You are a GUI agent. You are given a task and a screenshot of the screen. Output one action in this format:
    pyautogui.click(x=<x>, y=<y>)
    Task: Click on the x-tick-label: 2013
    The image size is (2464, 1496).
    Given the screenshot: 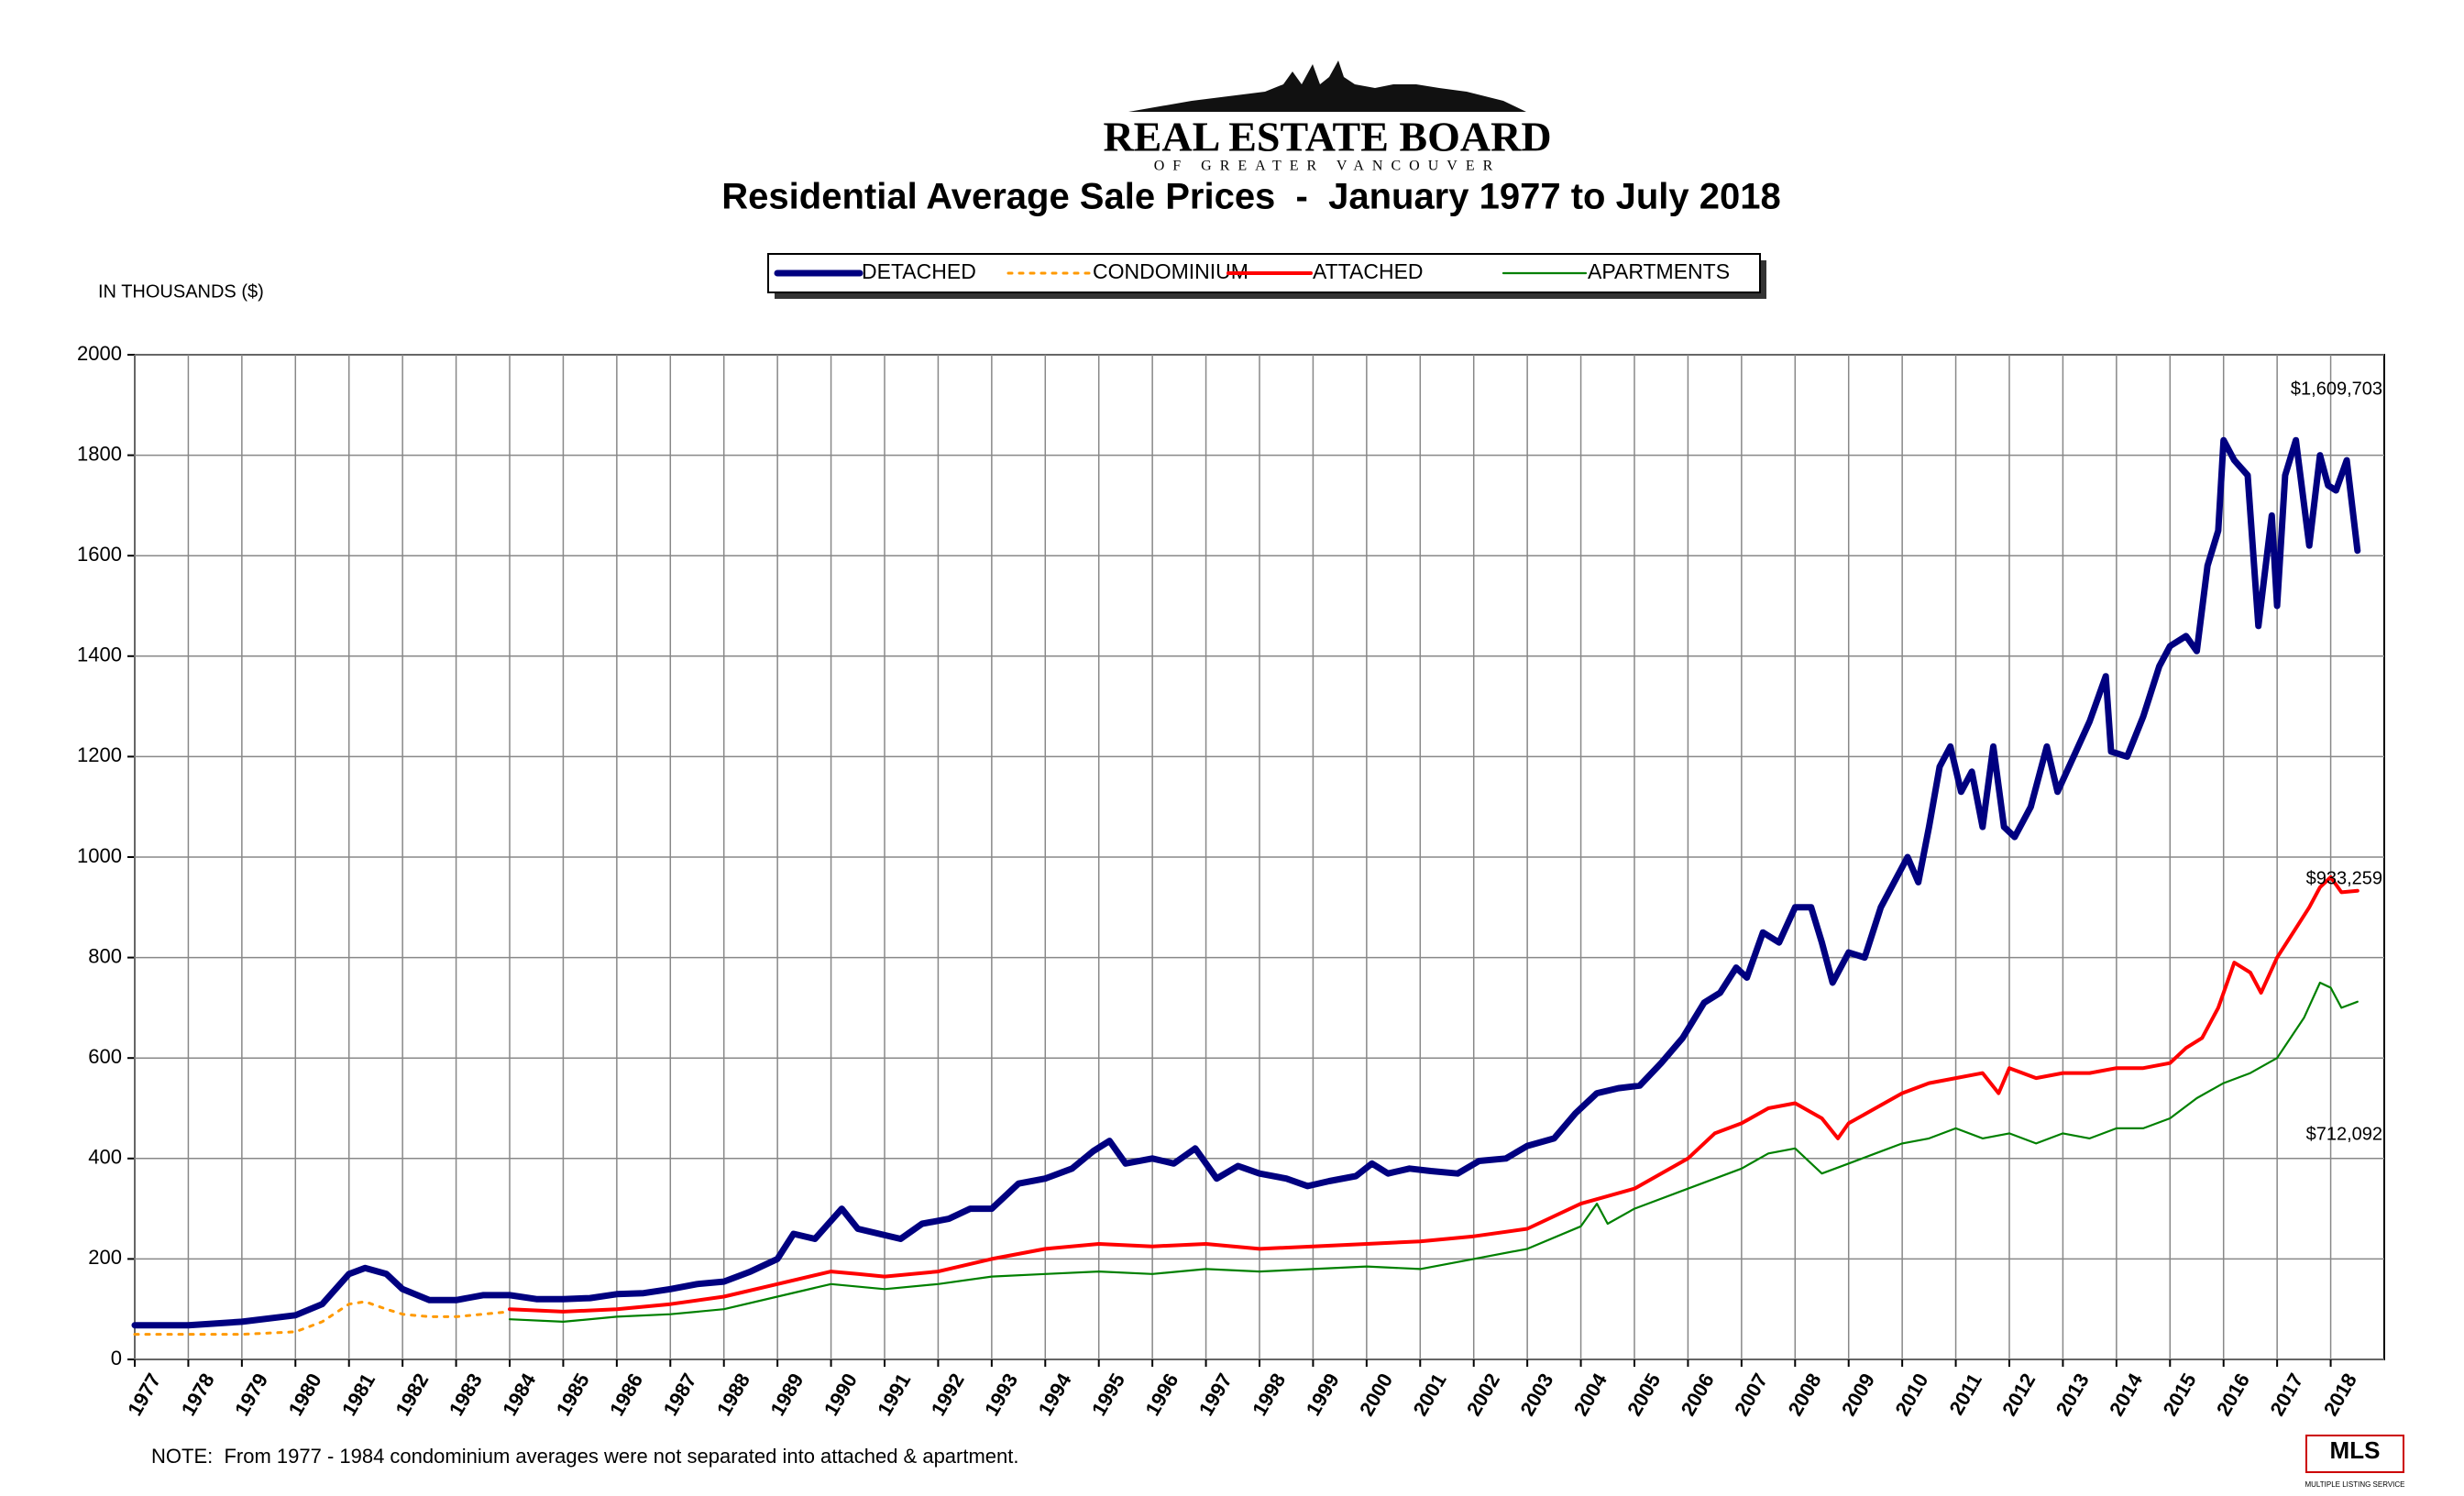 What is the action you would take?
    pyautogui.click(x=2073, y=1395)
    